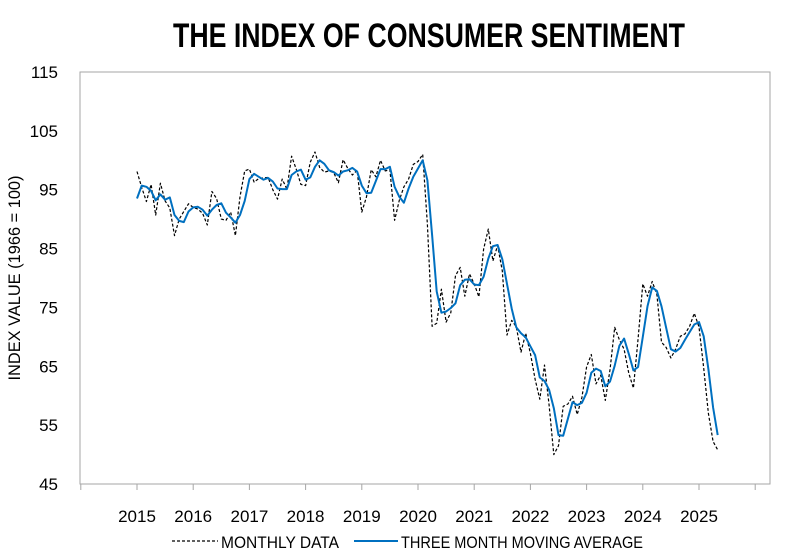  What do you see at coordinates (14, 278) in the screenshot?
I see `y-axis-label: INDEX VALUE (1966 = 100)` at bounding box center [14, 278].